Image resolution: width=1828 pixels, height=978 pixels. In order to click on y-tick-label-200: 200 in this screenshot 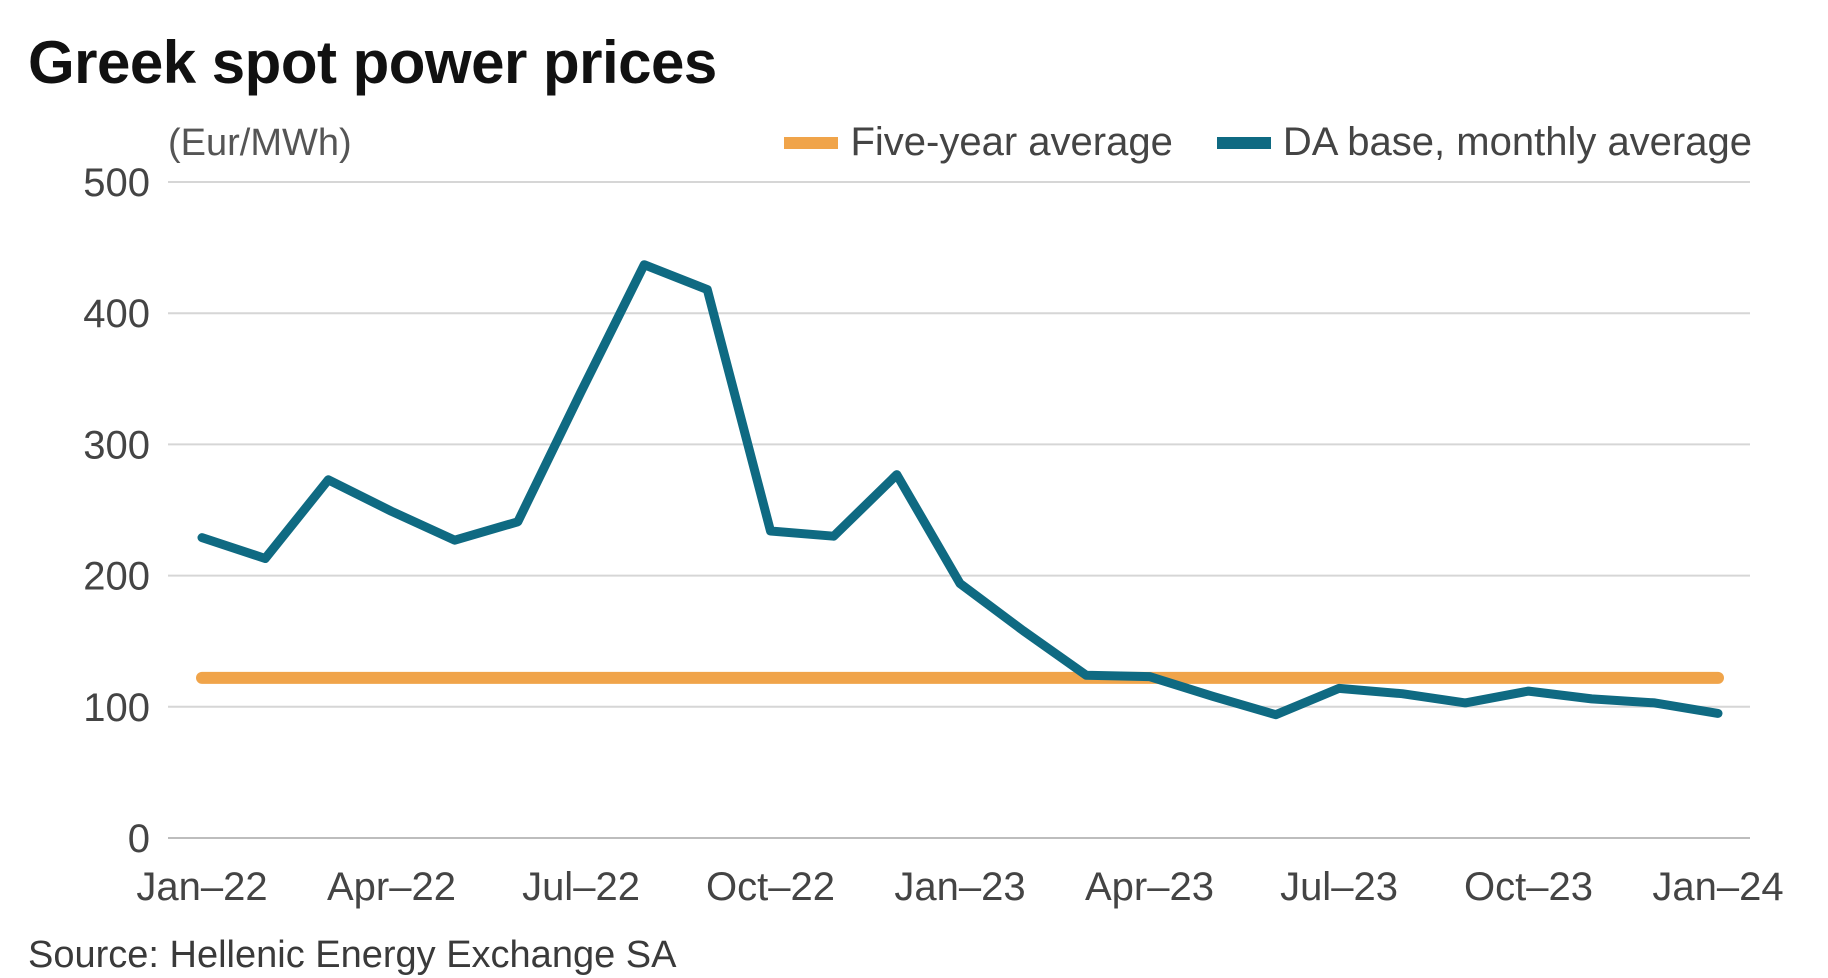, I will do `click(116, 577)`.